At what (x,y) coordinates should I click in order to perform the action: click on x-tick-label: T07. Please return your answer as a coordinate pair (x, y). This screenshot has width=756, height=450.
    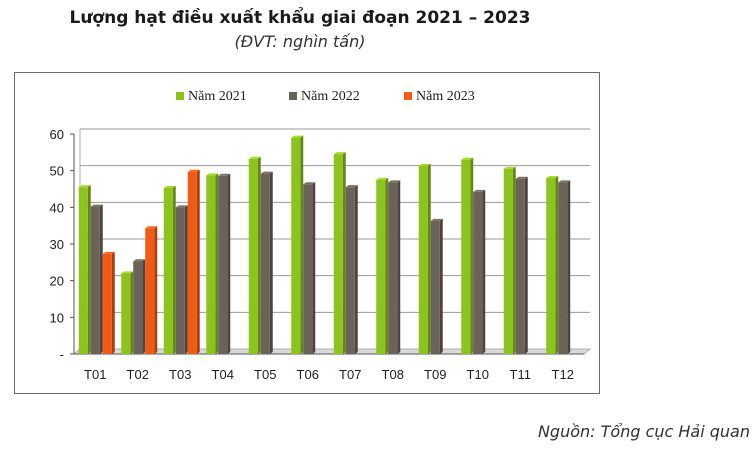
    Looking at the image, I should click on (350, 374).